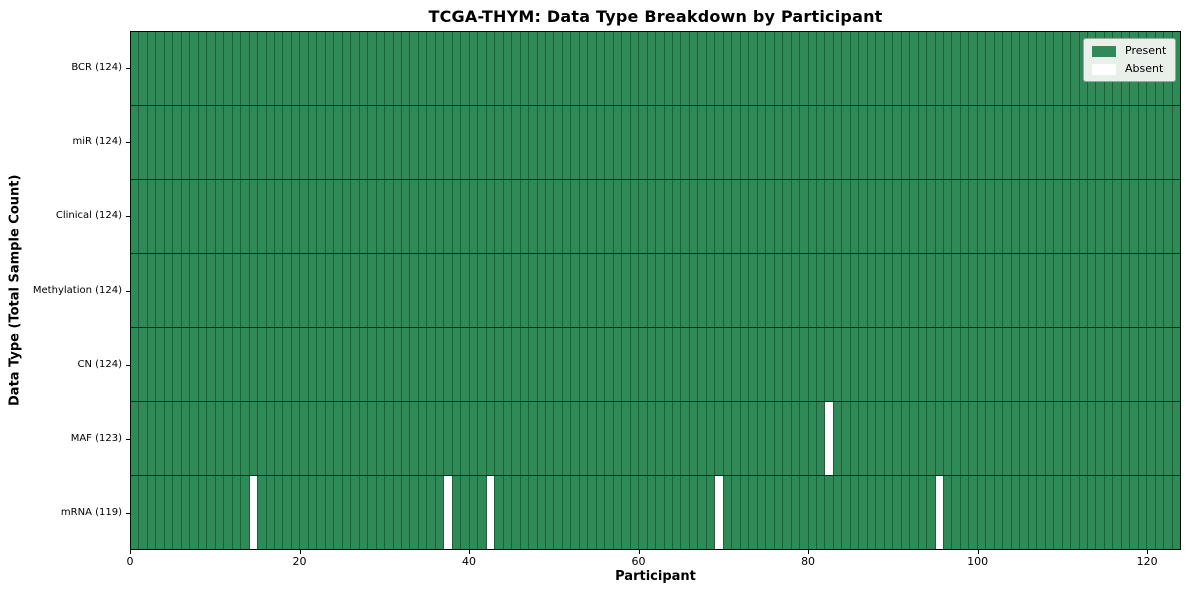 The width and height of the screenshot is (1200, 600). Describe the element at coordinates (1147, 561) in the screenshot. I see `x-tick-label: 120` at that location.